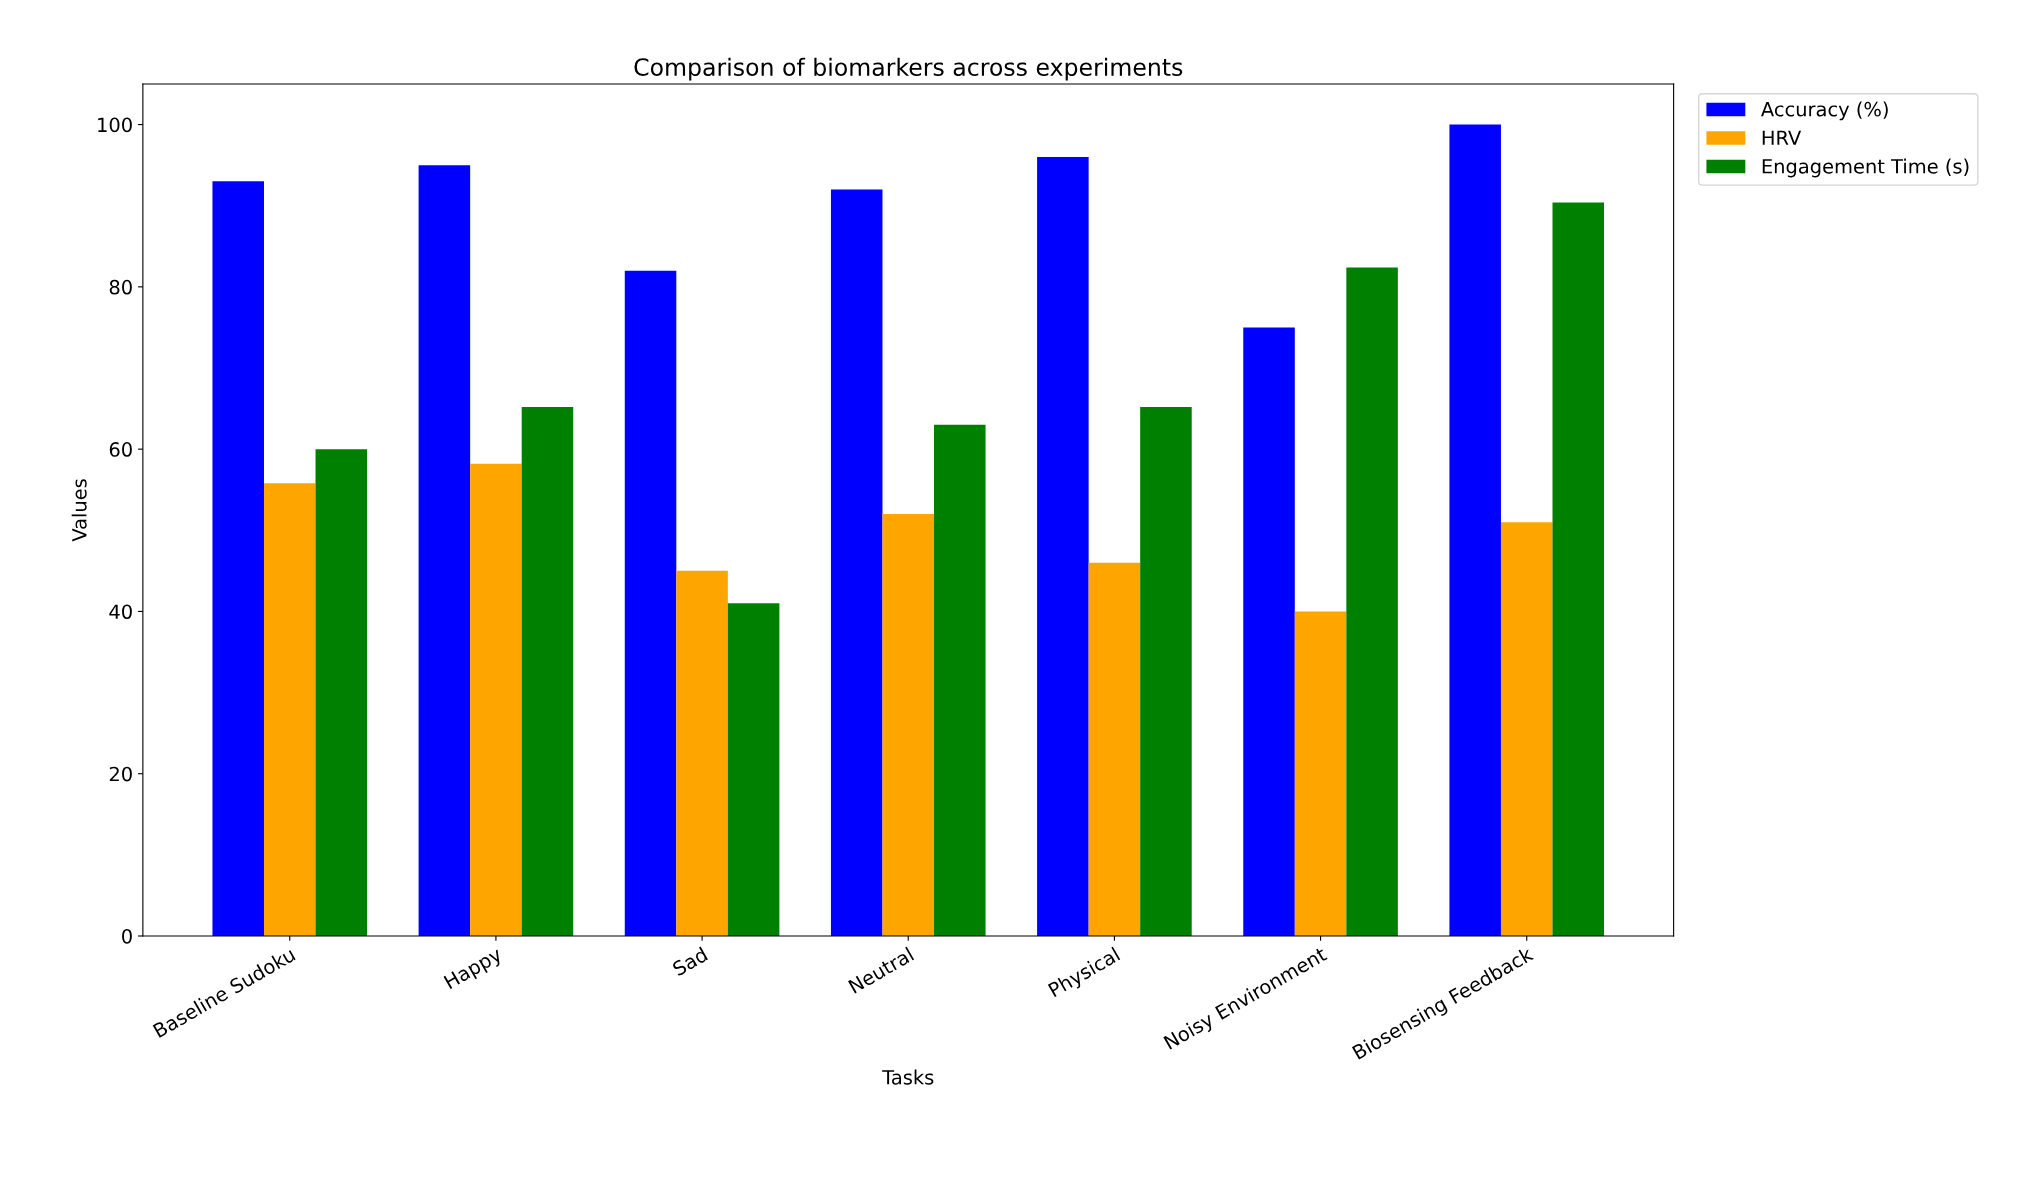 Image resolution: width=2041 pixels, height=1200 pixels. I want to click on y-tick-label: 60, so click(120, 449).